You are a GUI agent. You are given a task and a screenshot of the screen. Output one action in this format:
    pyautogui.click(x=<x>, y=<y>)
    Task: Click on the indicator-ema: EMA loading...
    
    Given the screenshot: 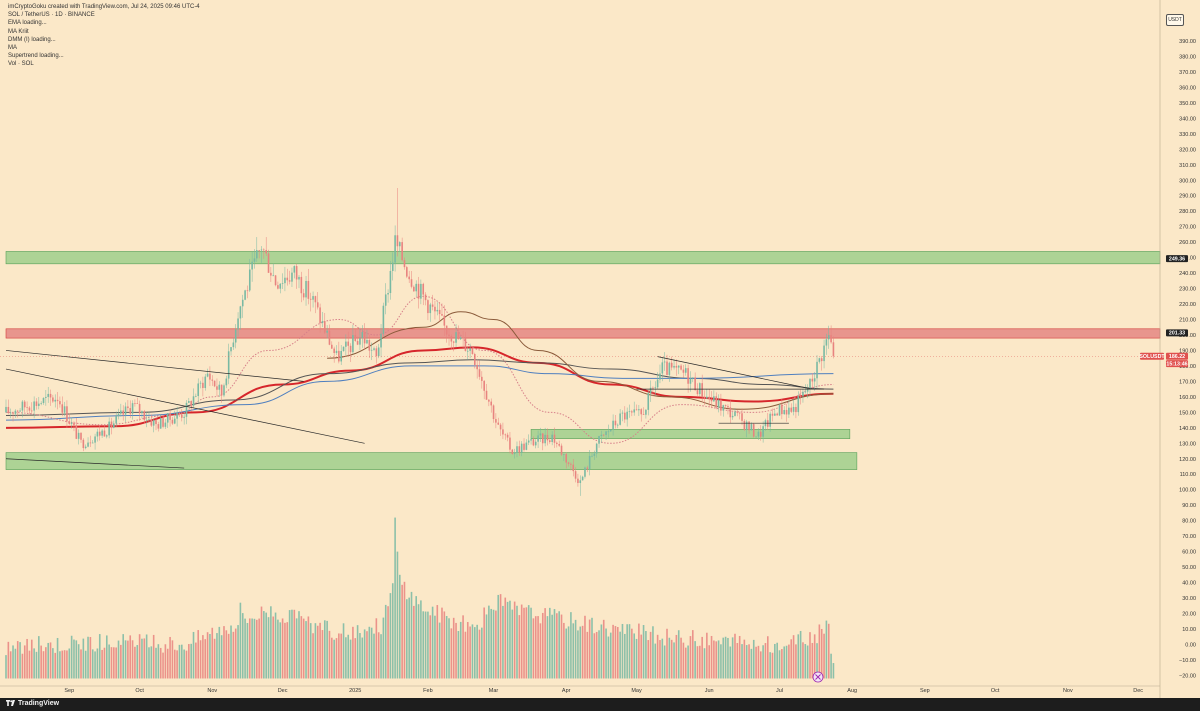 What is the action you would take?
    pyautogui.click(x=27, y=23)
    